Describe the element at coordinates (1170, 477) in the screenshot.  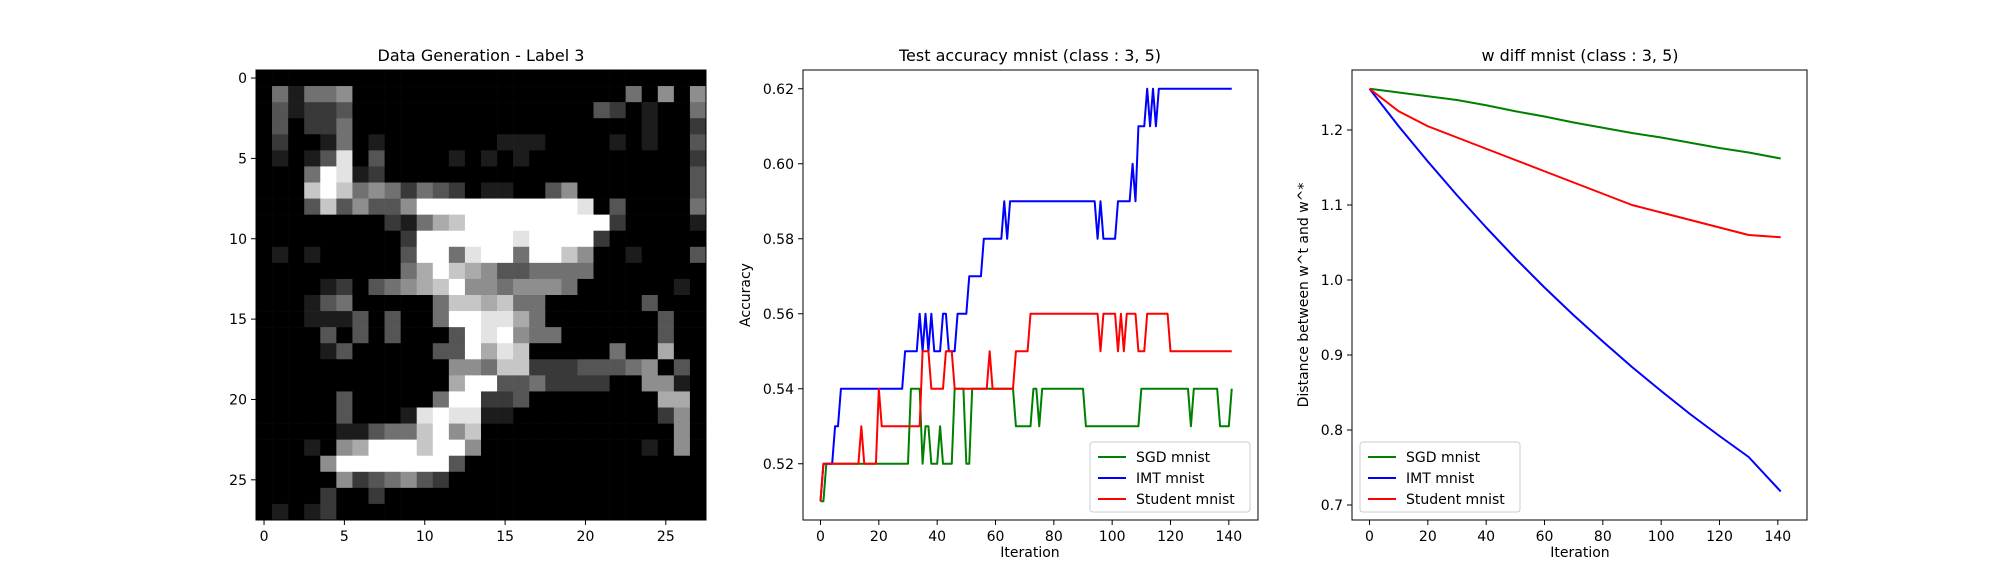
I see `accuracy-legend: SGD mnist IMT mnist Student mnist` at that location.